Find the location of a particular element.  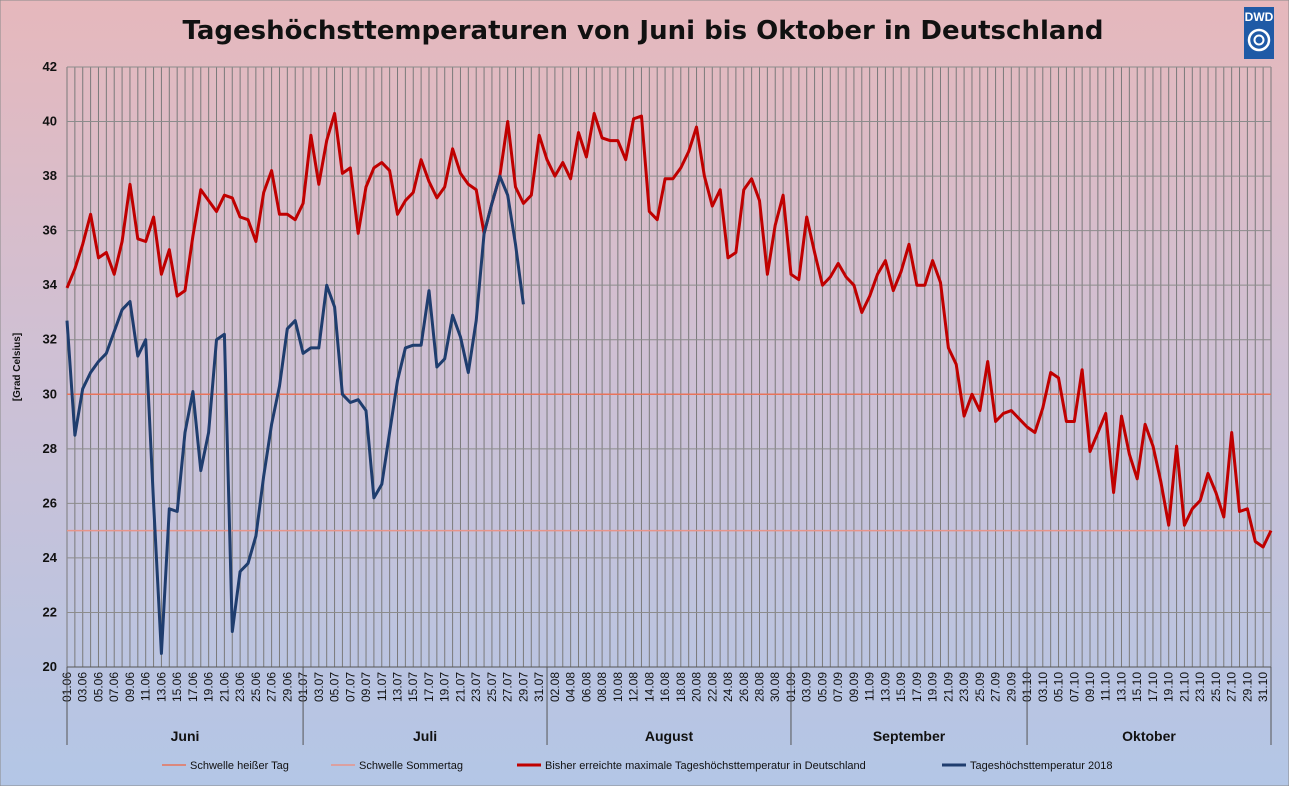

y-tick-label: 30 is located at coordinates (50, 393).